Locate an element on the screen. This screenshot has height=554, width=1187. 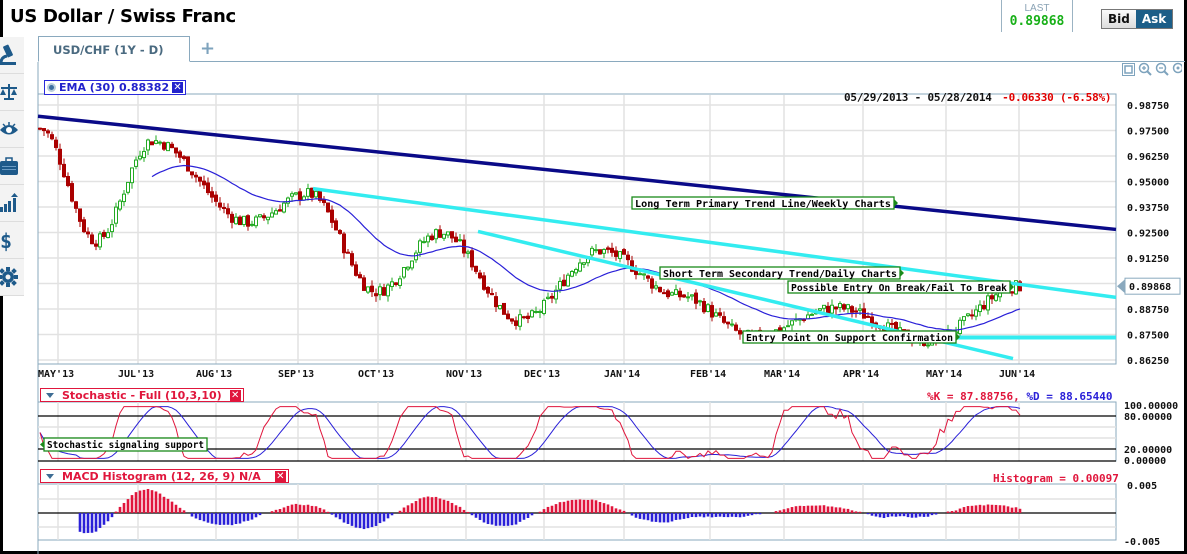
svg-text: 0.93750 is located at coordinates (1148, 208).